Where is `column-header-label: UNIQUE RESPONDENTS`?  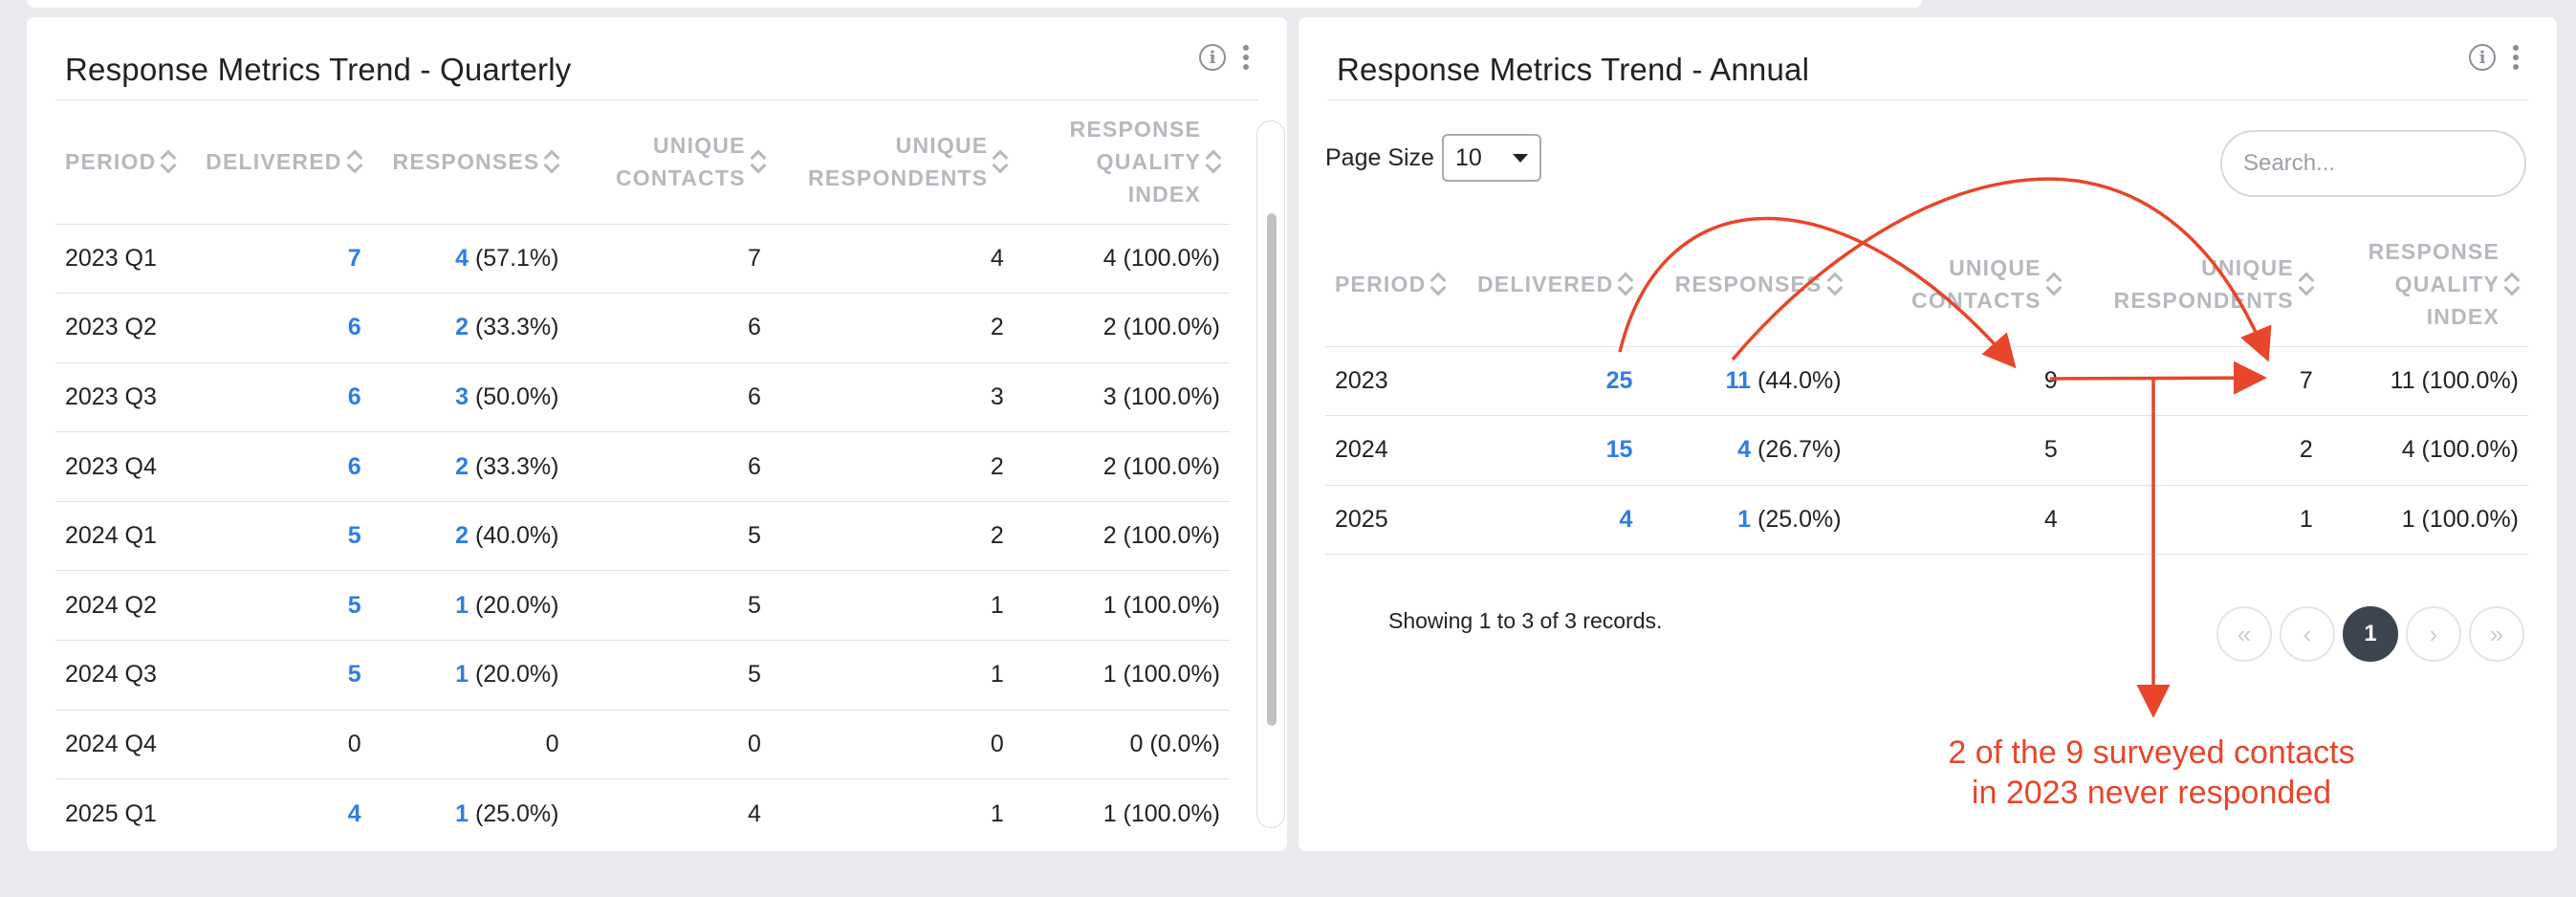 column-header-label: UNIQUE RESPONDENTS is located at coordinates (2203, 283).